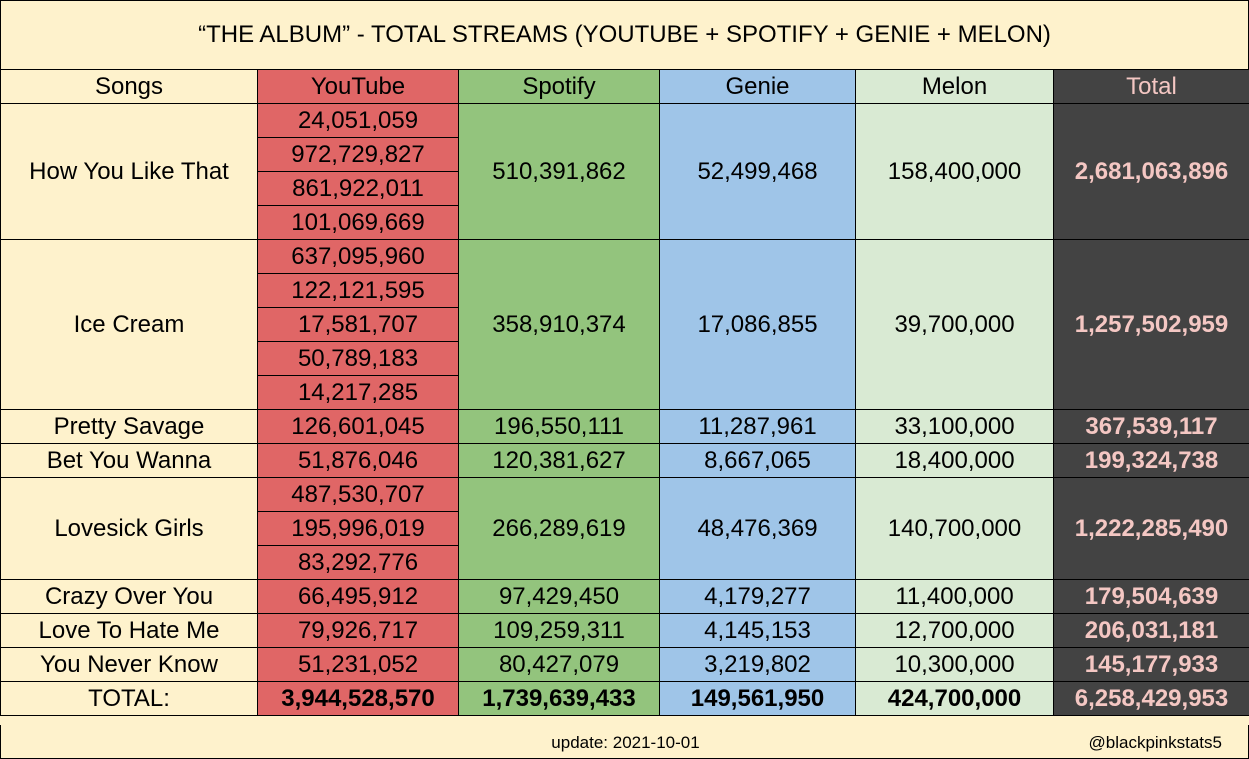  What do you see at coordinates (559, 698) in the screenshot?
I see `spotify-total: 1,739,639,433` at bounding box center [559, 698].